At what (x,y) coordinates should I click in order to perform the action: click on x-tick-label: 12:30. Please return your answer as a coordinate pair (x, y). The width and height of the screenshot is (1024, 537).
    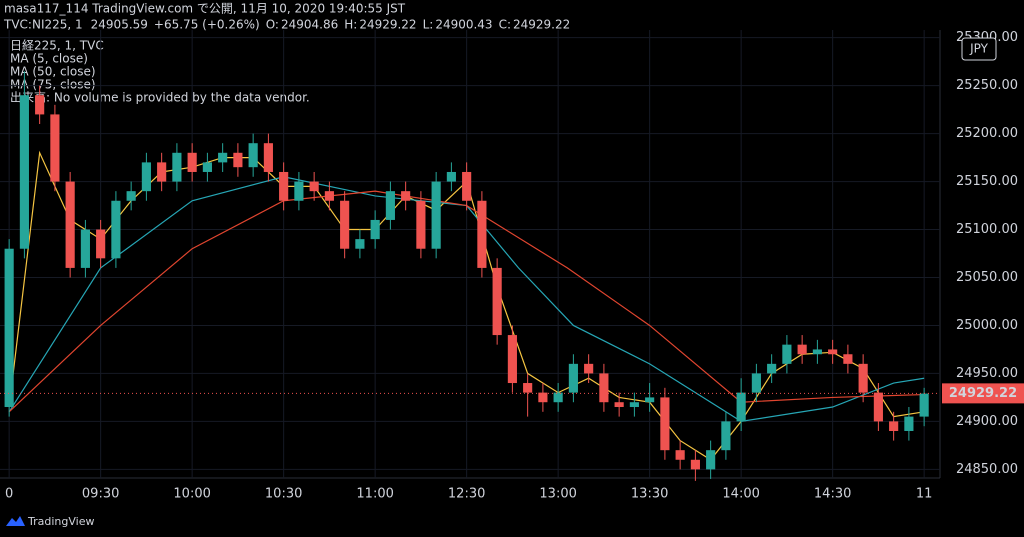
    Looking at the image, I should click on (466, 494).